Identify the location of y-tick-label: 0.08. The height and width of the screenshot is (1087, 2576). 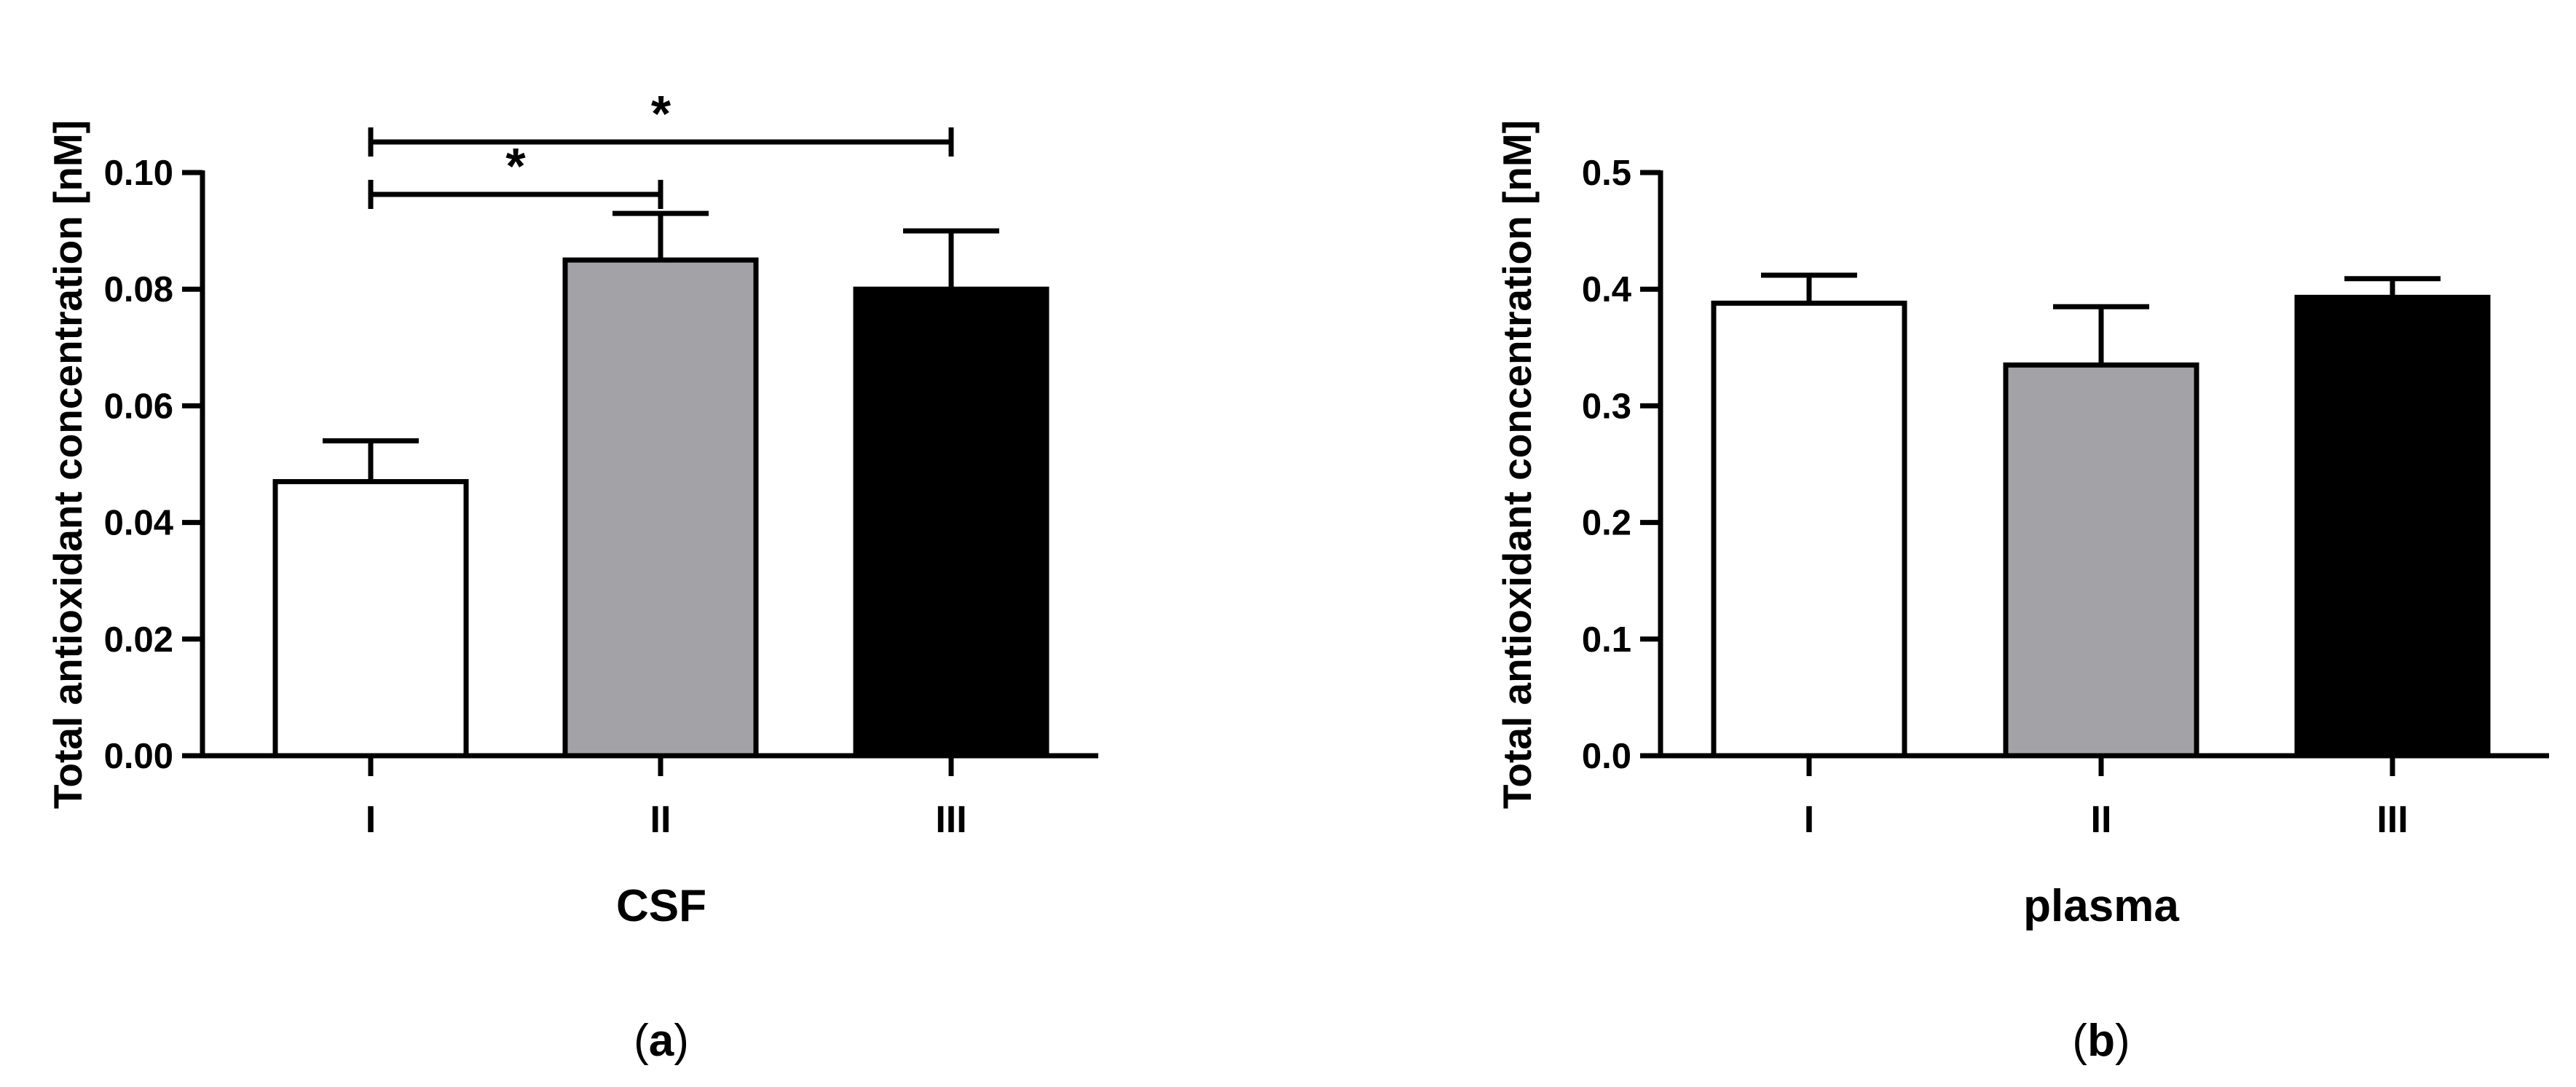
(138, 289).